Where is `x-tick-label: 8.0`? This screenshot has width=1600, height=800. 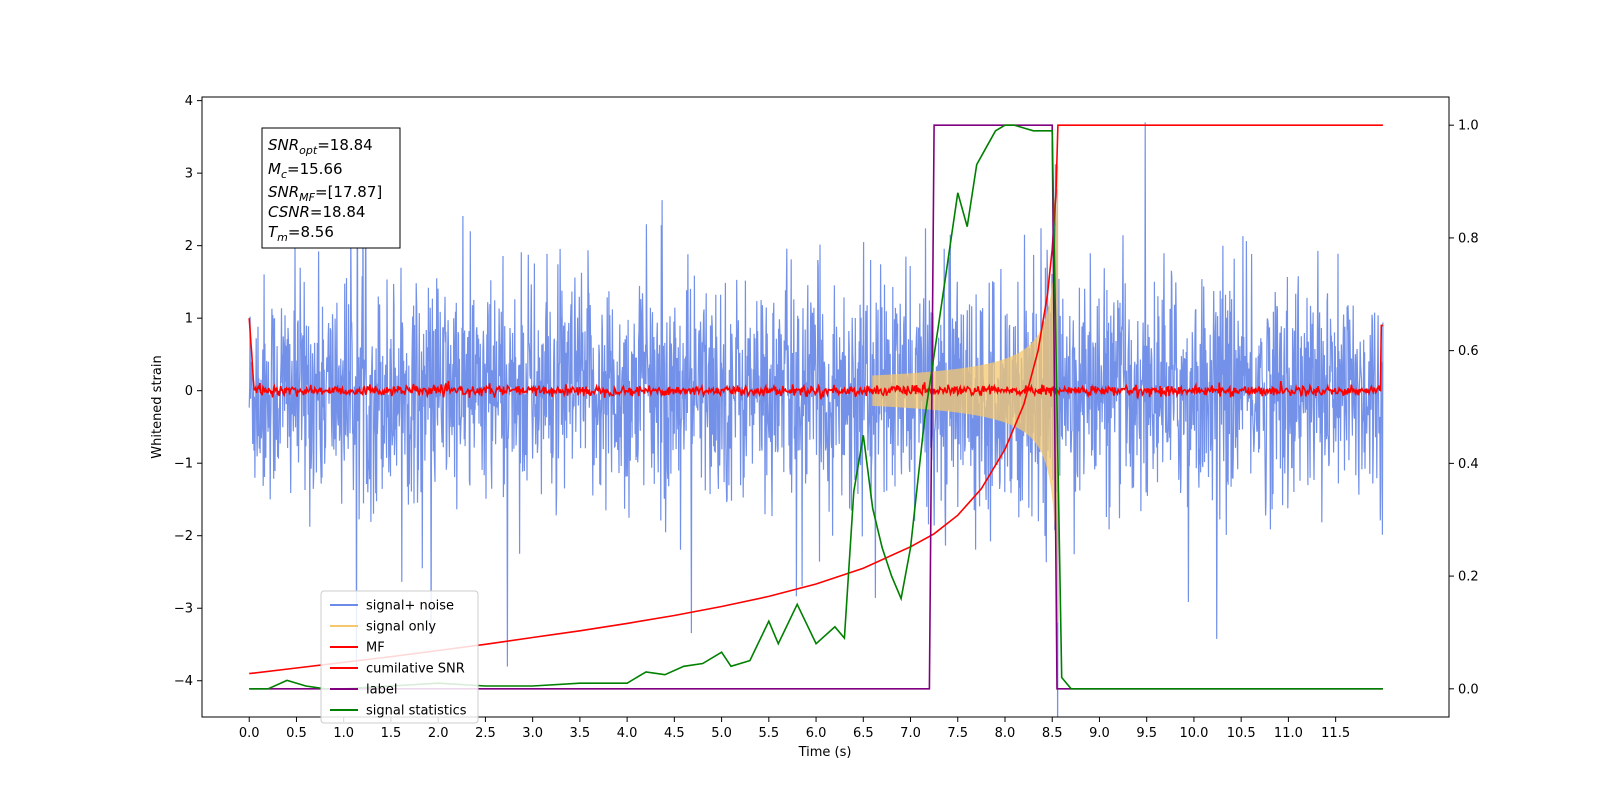 x-tick-label: 8.0 is located at coordinates (1005, 733).